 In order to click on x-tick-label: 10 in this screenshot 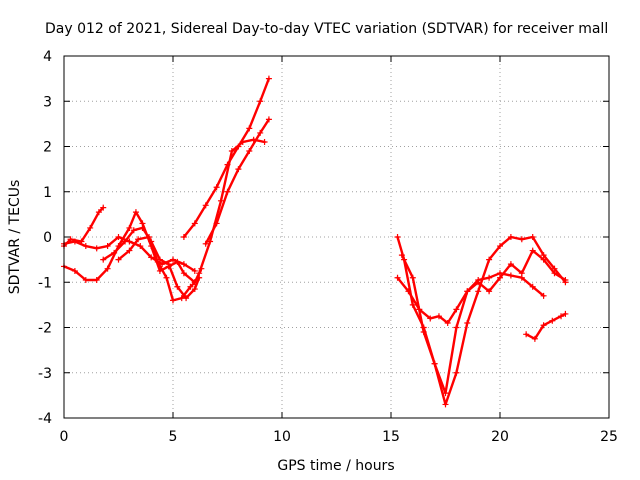, I will do `click(282, 437)`.